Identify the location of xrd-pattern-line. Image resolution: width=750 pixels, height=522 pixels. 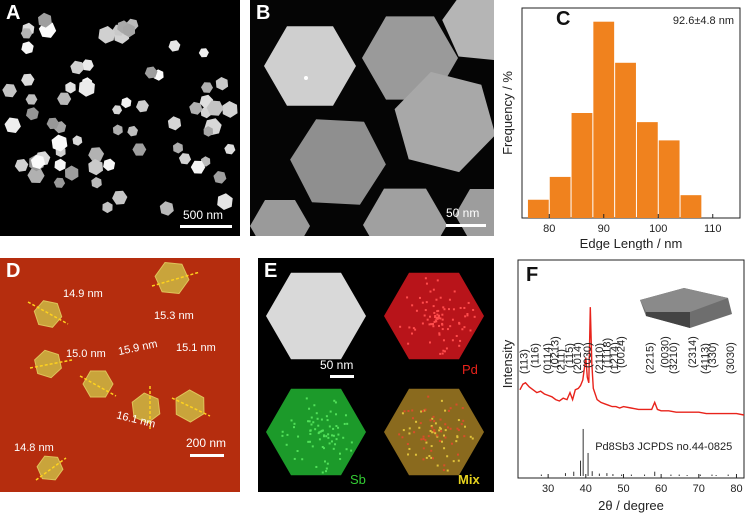
(632, 361).